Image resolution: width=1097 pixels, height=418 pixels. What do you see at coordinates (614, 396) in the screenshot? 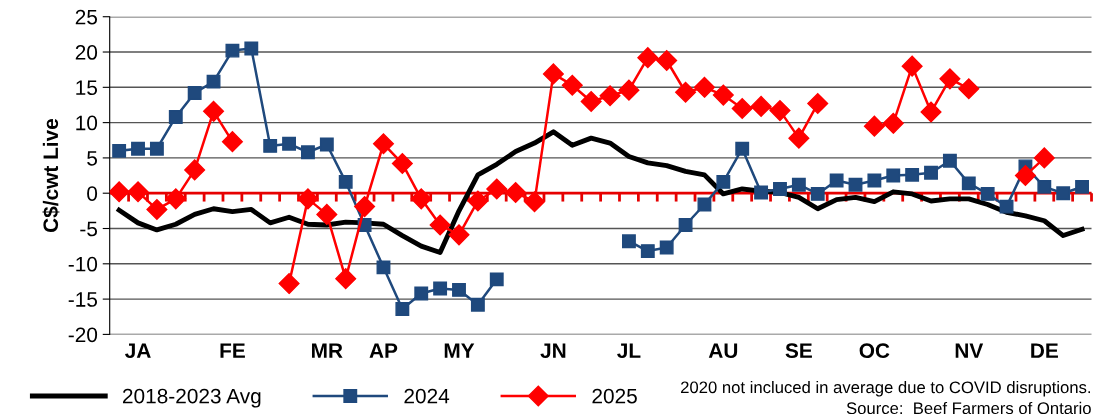
I see `legend-label: 2025` at bounding box center [614, 396].